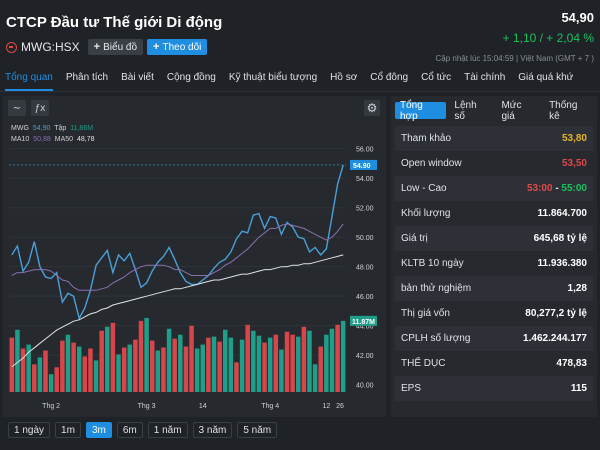  What do you see at coordinates (85, 139) in the screenshot?
I see `legend-ma50-value: 48,78` at bounding box center [85, 139].